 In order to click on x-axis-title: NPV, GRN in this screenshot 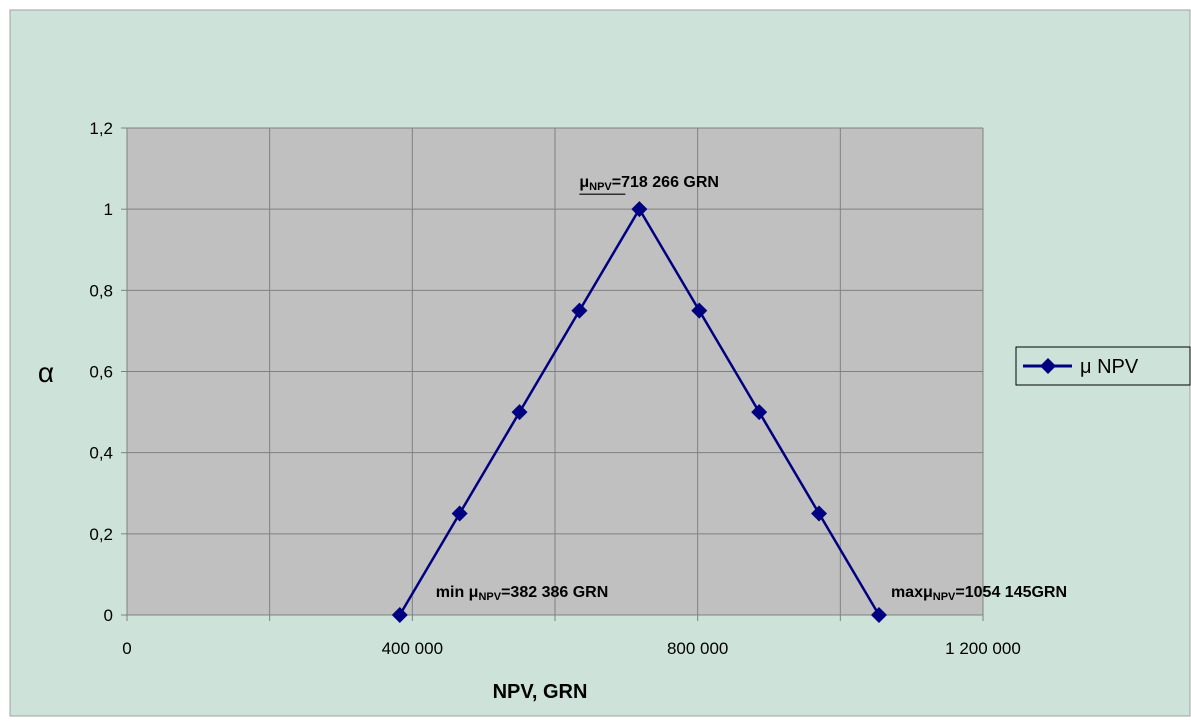, I will do `click(540, 692)`.